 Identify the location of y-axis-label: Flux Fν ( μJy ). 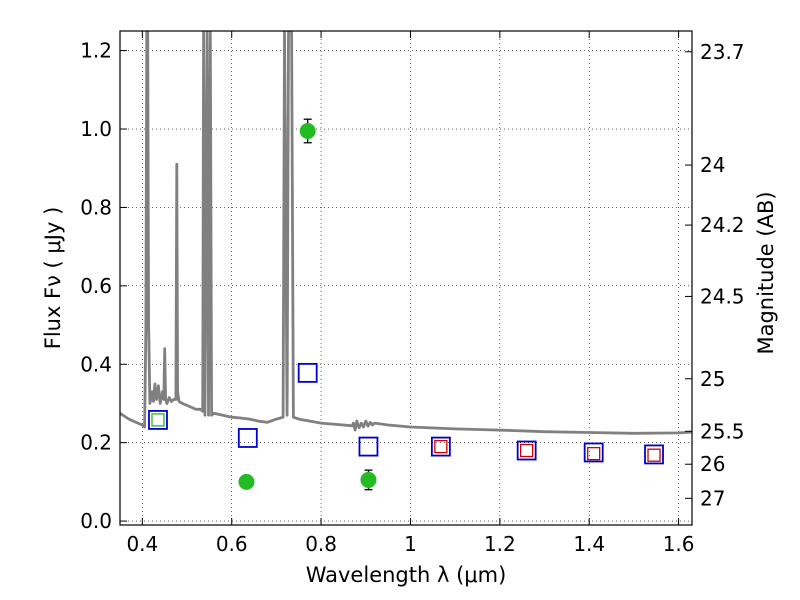
(53, 278).